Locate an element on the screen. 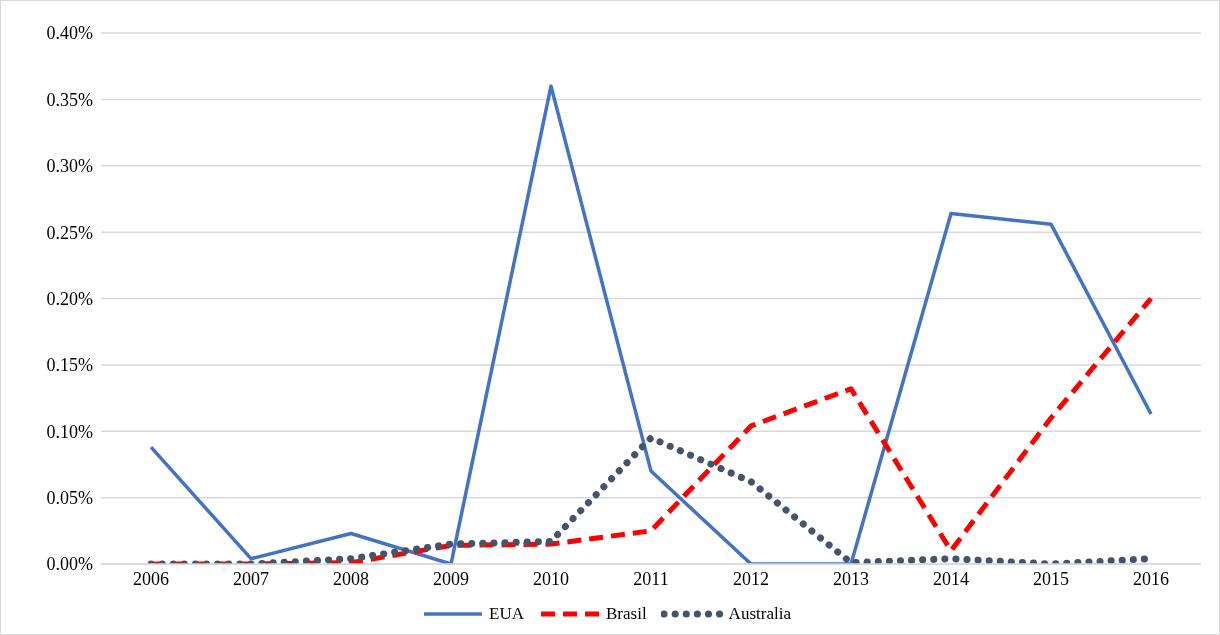 Image resolution: width=1220 pixels, height=635 pixels. y-tick-label: 0.05% is located at coordinates (69, 498).